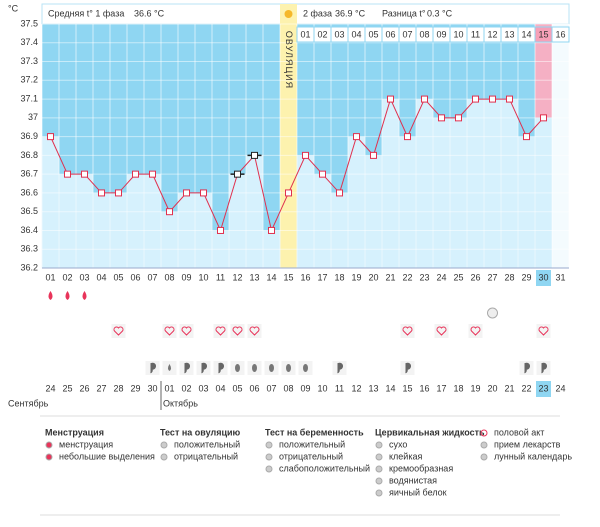  I want to click on phase2-day: 15, so click(543, 34).